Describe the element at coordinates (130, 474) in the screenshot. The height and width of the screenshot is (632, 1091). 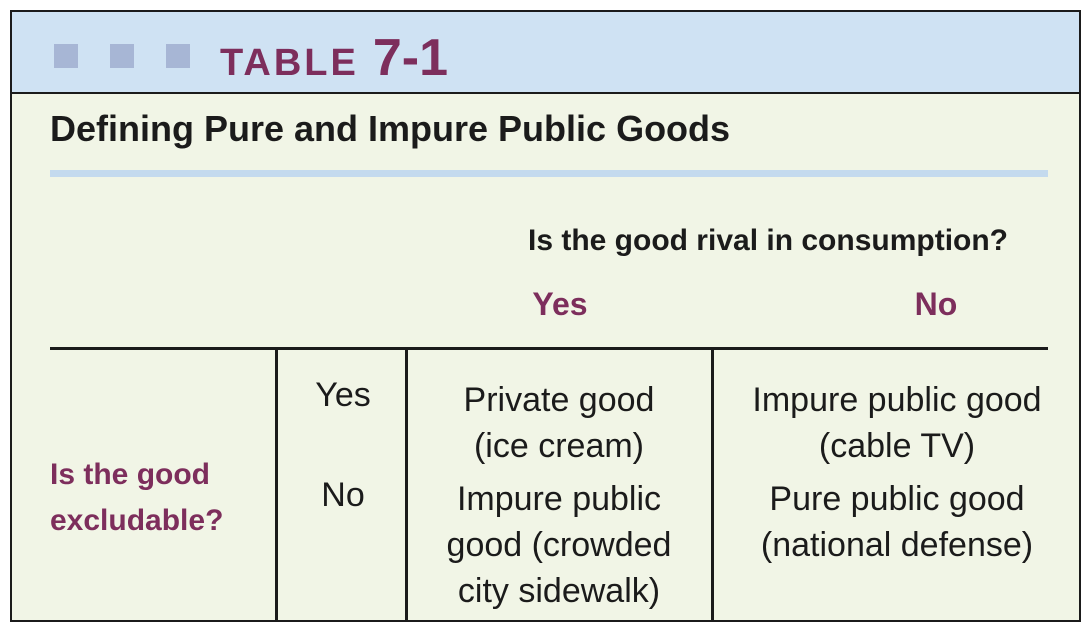
I see `row-question-line: Is the good` at that location.